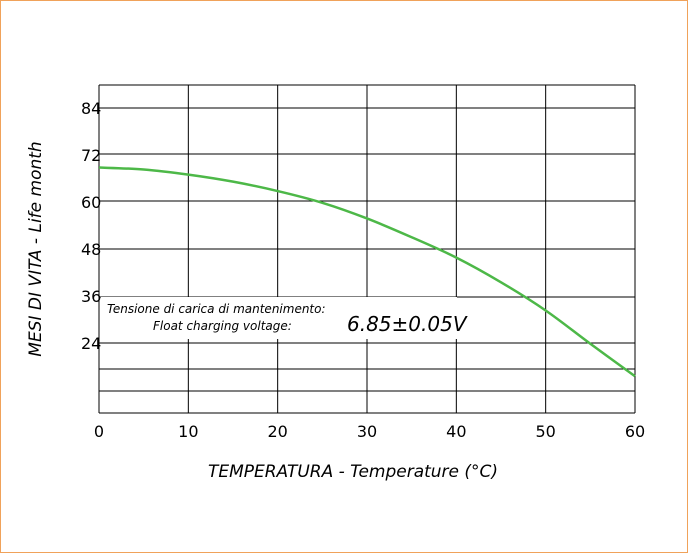 The image size is (688, 554). Describe the element at coordinates (545, 431) in the screenshot. I see `x-tick-label: 50` at that location.